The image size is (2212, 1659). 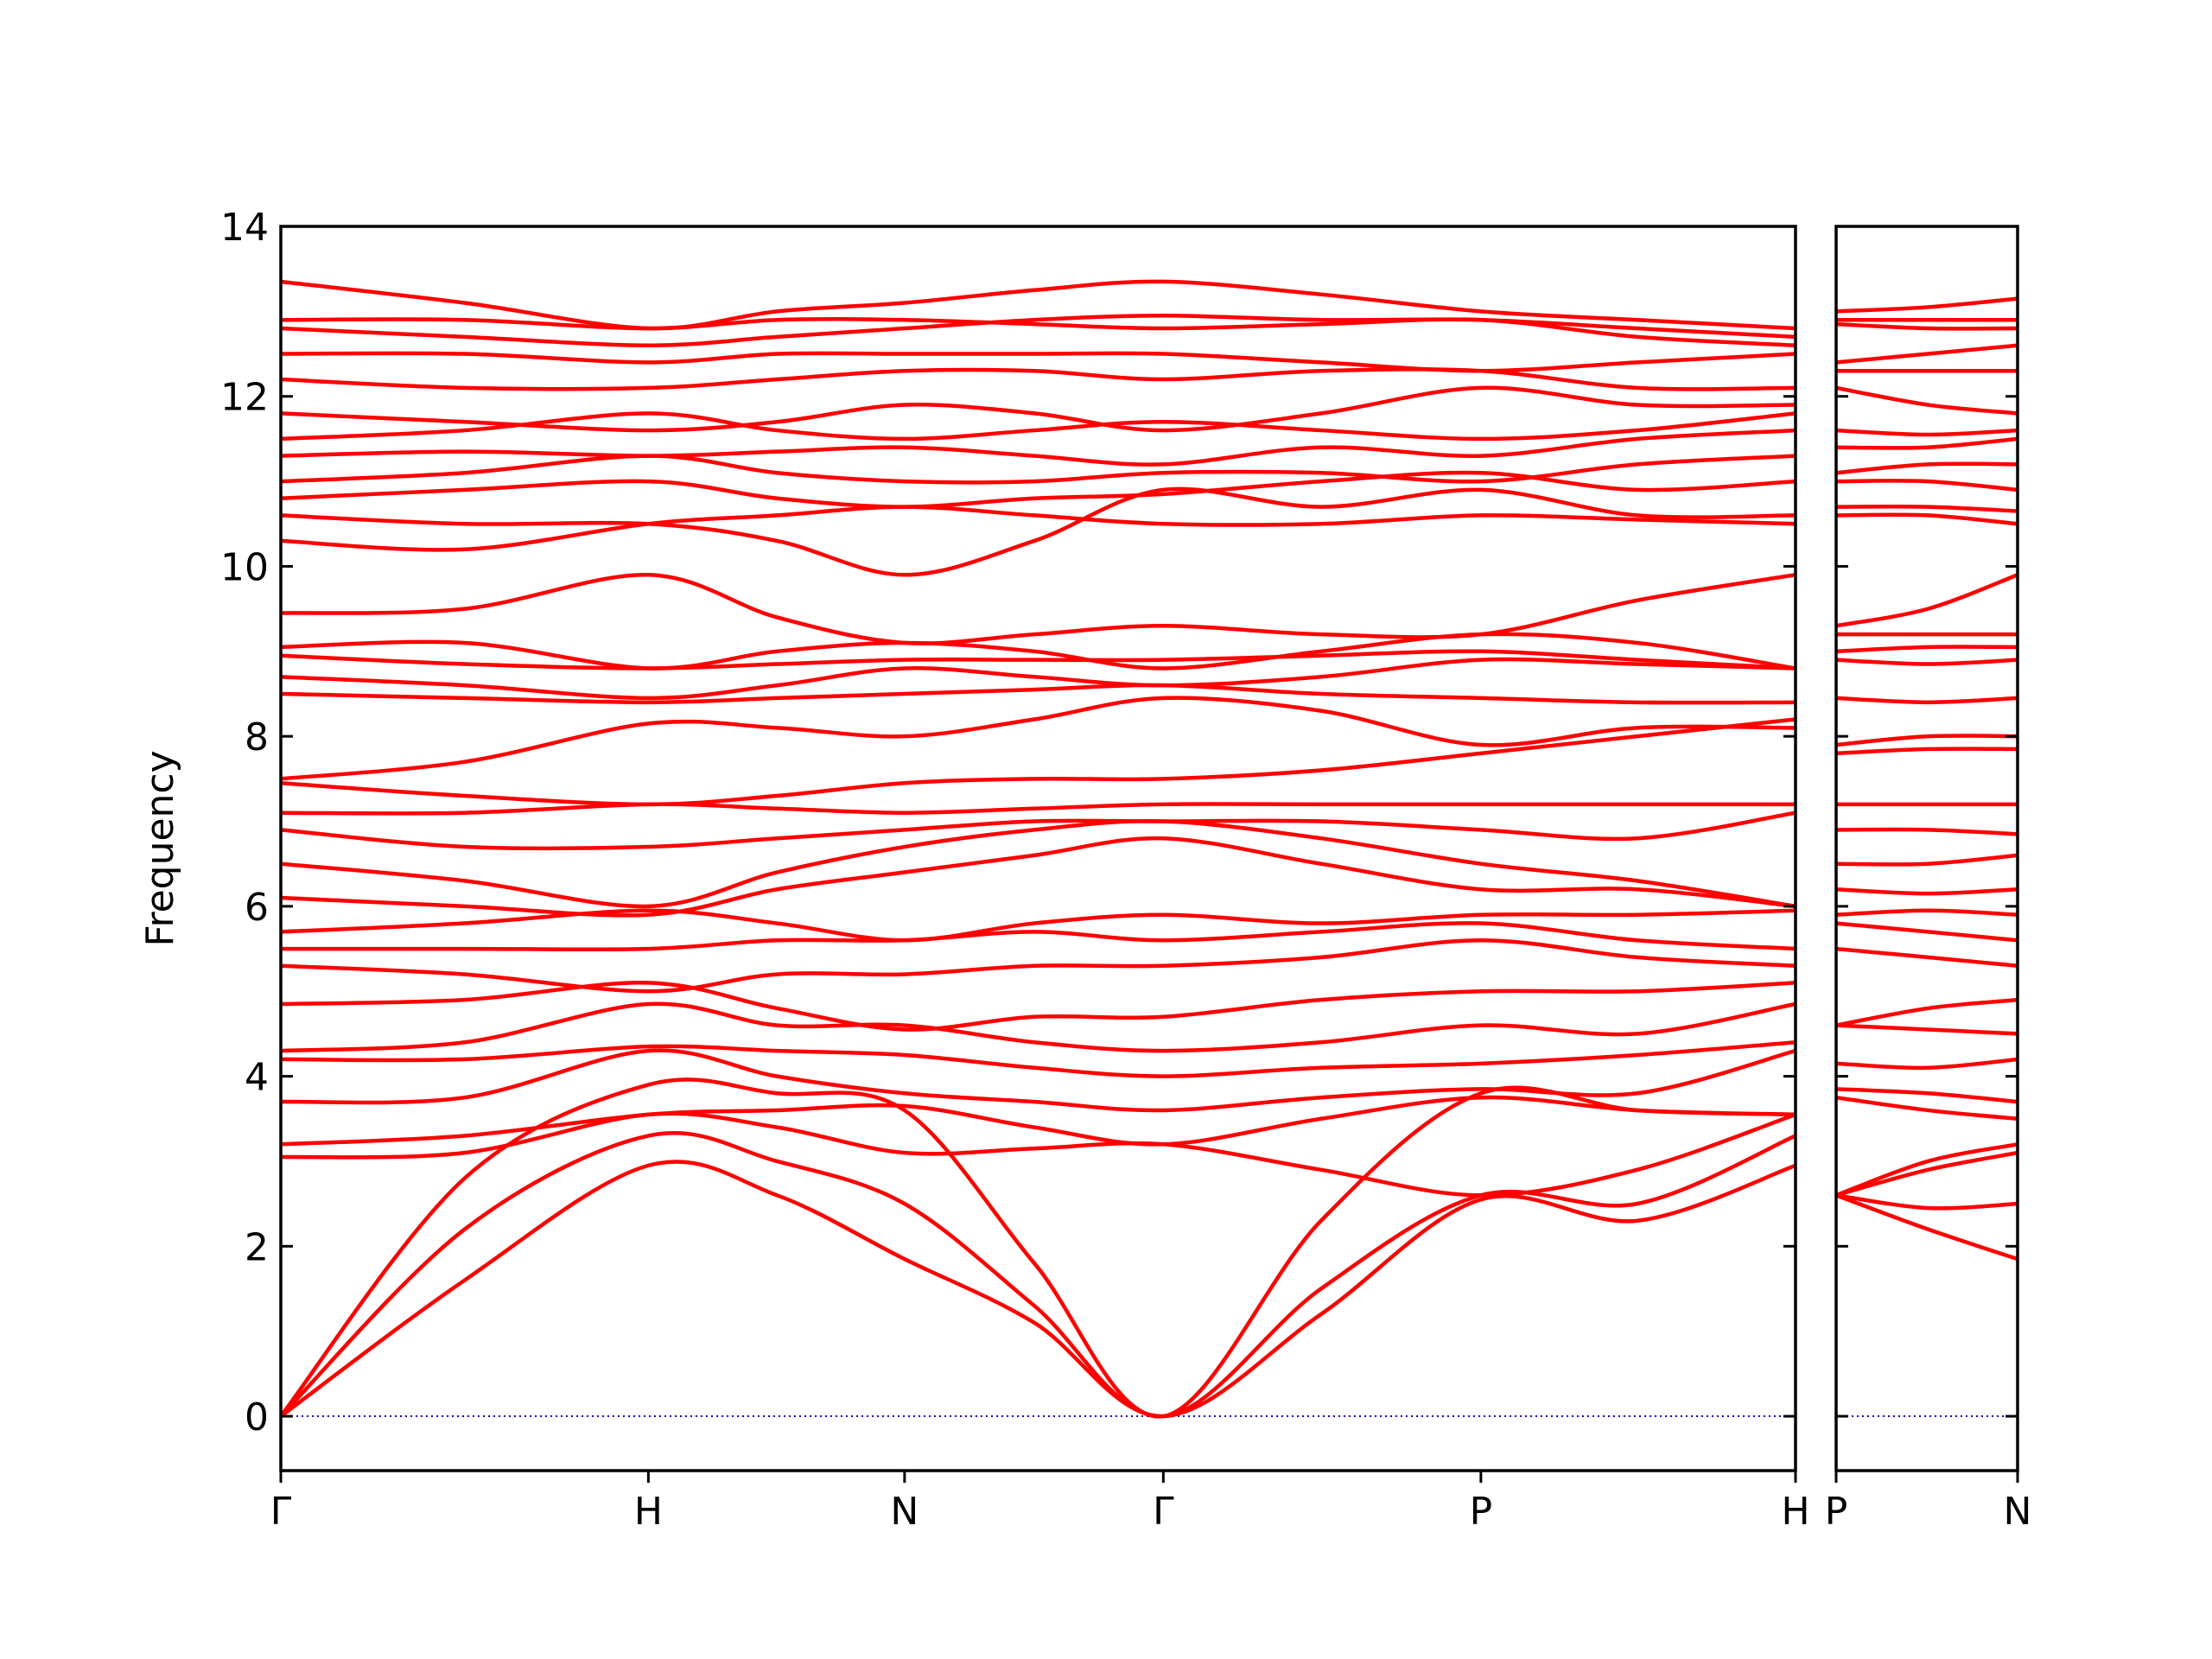 What do you see at coordinates (257, 908) in the screenshot?
I see `y-tick-label: 6` at bounding box center [257, 908].